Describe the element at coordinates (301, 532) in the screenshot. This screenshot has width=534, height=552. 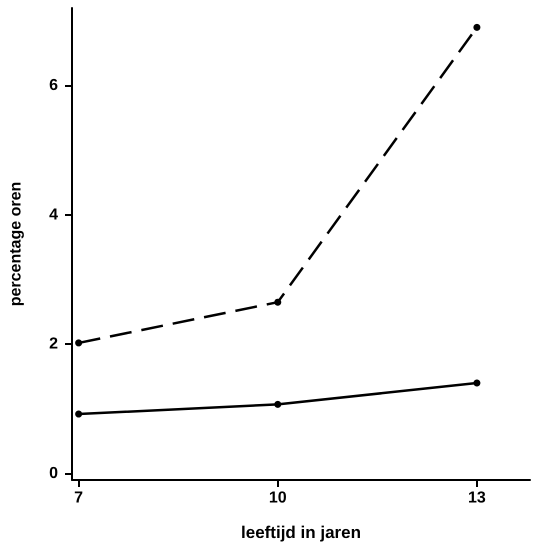
I see `x-axis-title: leeftijd in jaren` at that location.